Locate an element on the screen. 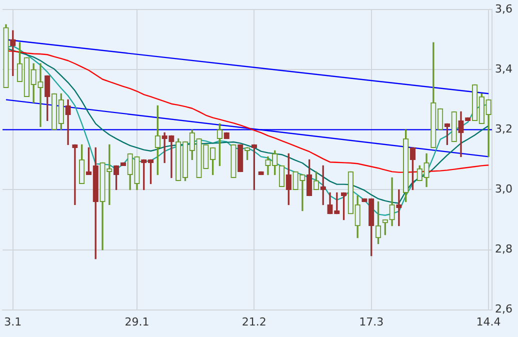  y-tick-label: 2,8 is located at coordinates (503, 249).